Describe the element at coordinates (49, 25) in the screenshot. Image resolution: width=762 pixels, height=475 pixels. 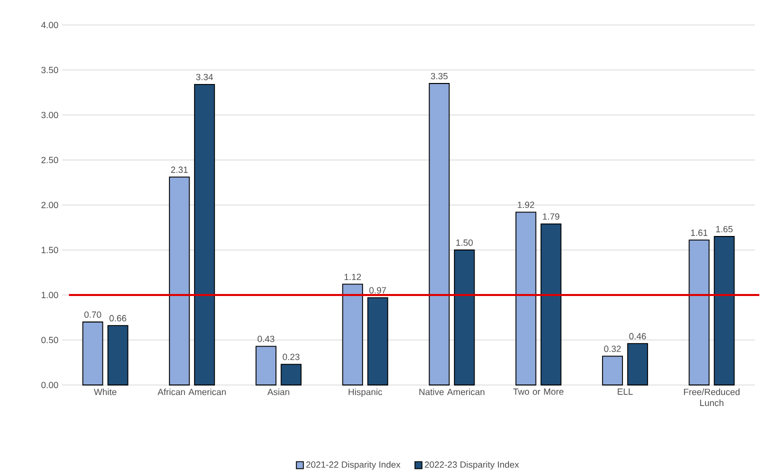
I see `y-tick-label: 4.00` at that location.